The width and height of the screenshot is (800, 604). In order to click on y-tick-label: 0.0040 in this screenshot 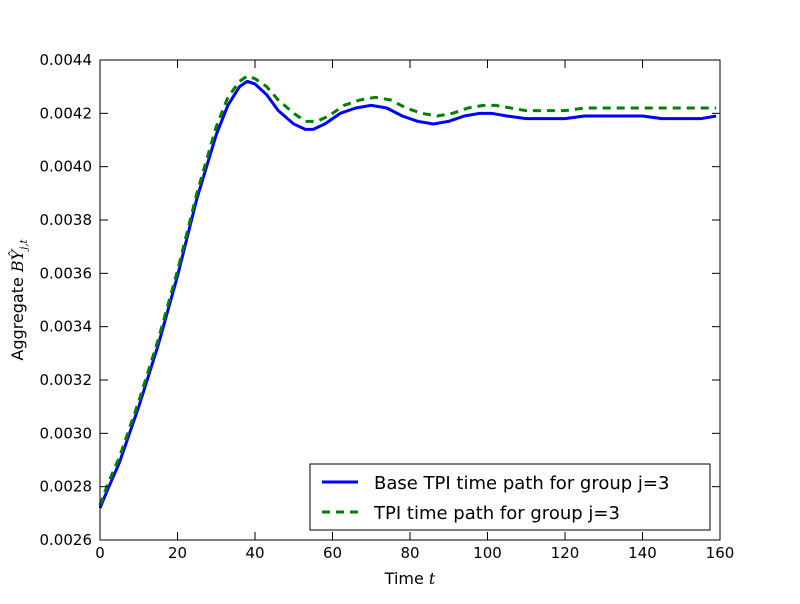, I will do `click(66, 167)`.